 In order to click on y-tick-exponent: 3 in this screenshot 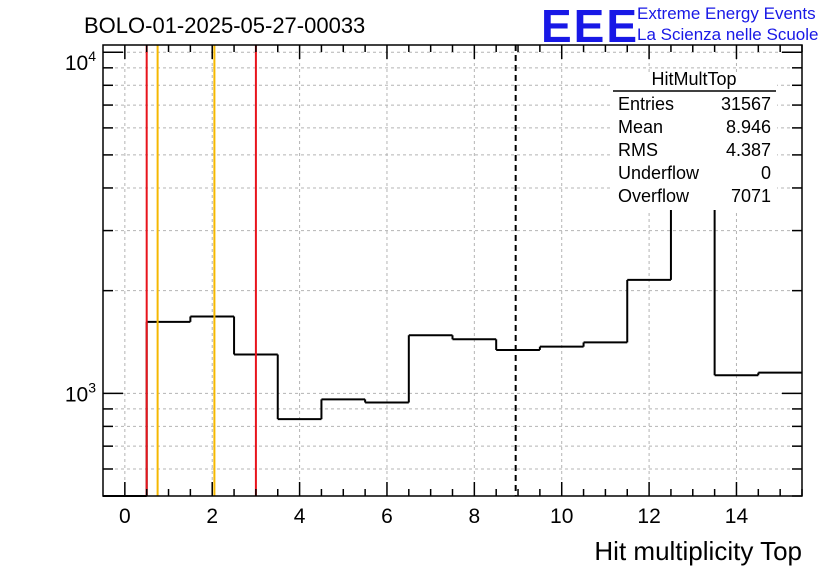, I will do `click(92, 387)`.